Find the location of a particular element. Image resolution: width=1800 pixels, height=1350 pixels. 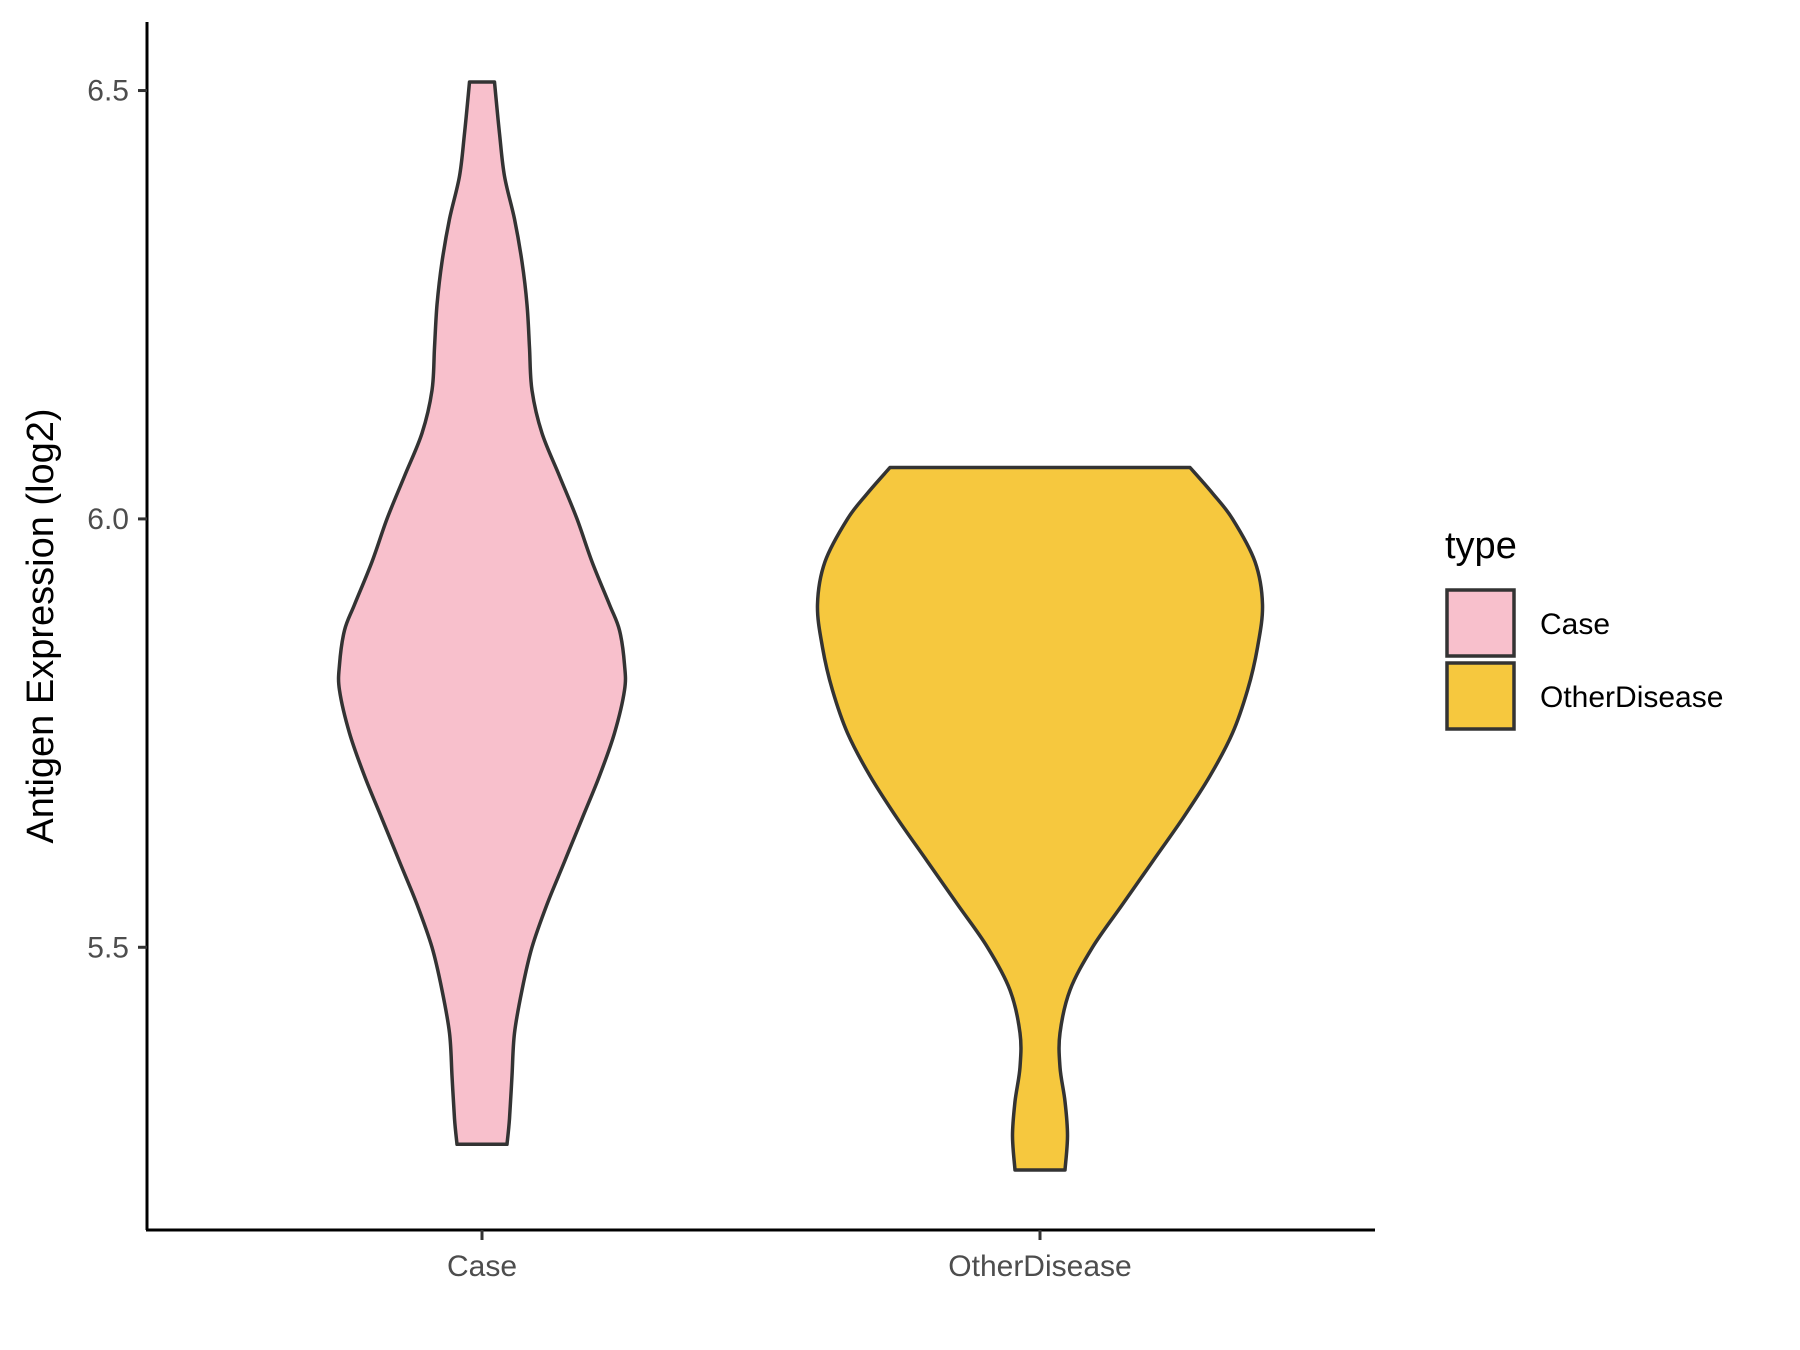

legend-label: OtherDisease is located at coordinates (1631, 697).